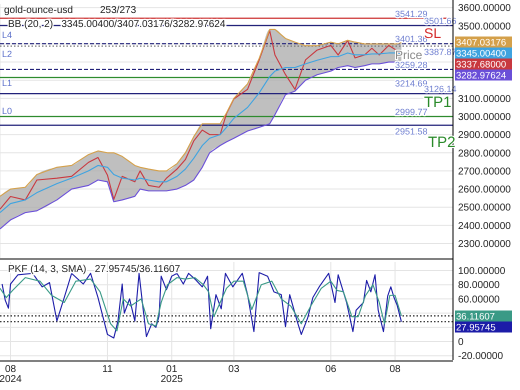 This screenshot has width=520, height=390. What do you see at coordinates (11, 374) in the screenshot?
I see `x-tick-label: 08 2024` at bounding box center [11, 374].